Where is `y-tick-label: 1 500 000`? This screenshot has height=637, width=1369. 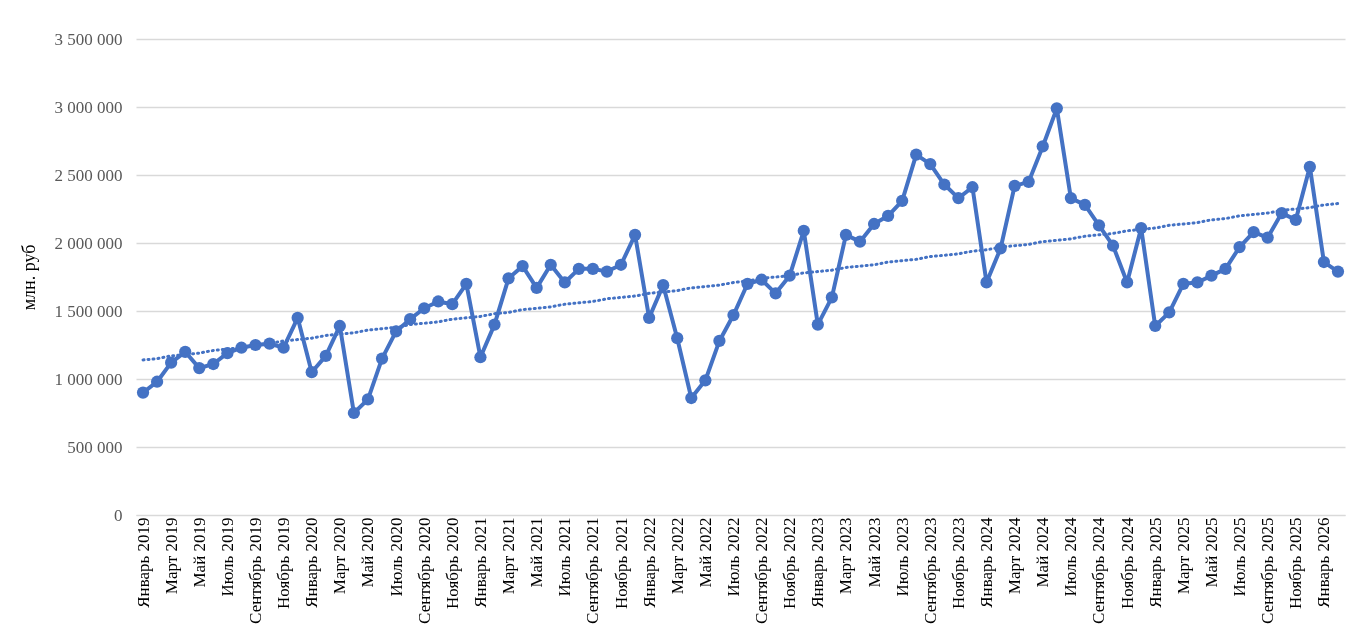 y-tick-label: 1 500 000 is located at coordinates (88, 311).